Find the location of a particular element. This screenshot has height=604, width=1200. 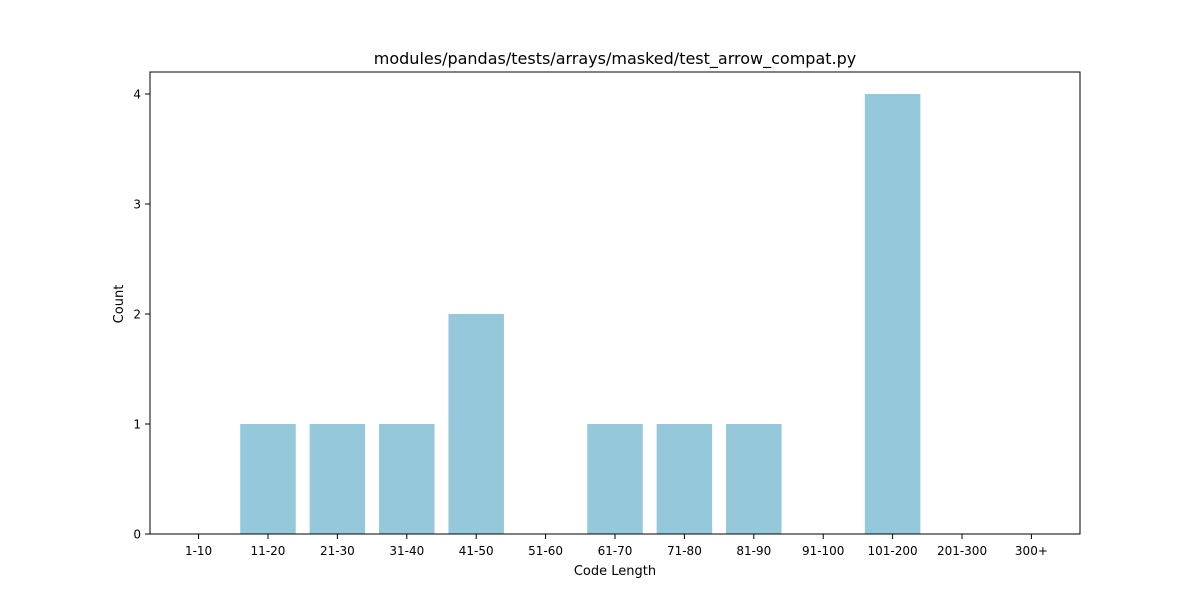

y-axis-label: Count is located at coordinates (119, 304).